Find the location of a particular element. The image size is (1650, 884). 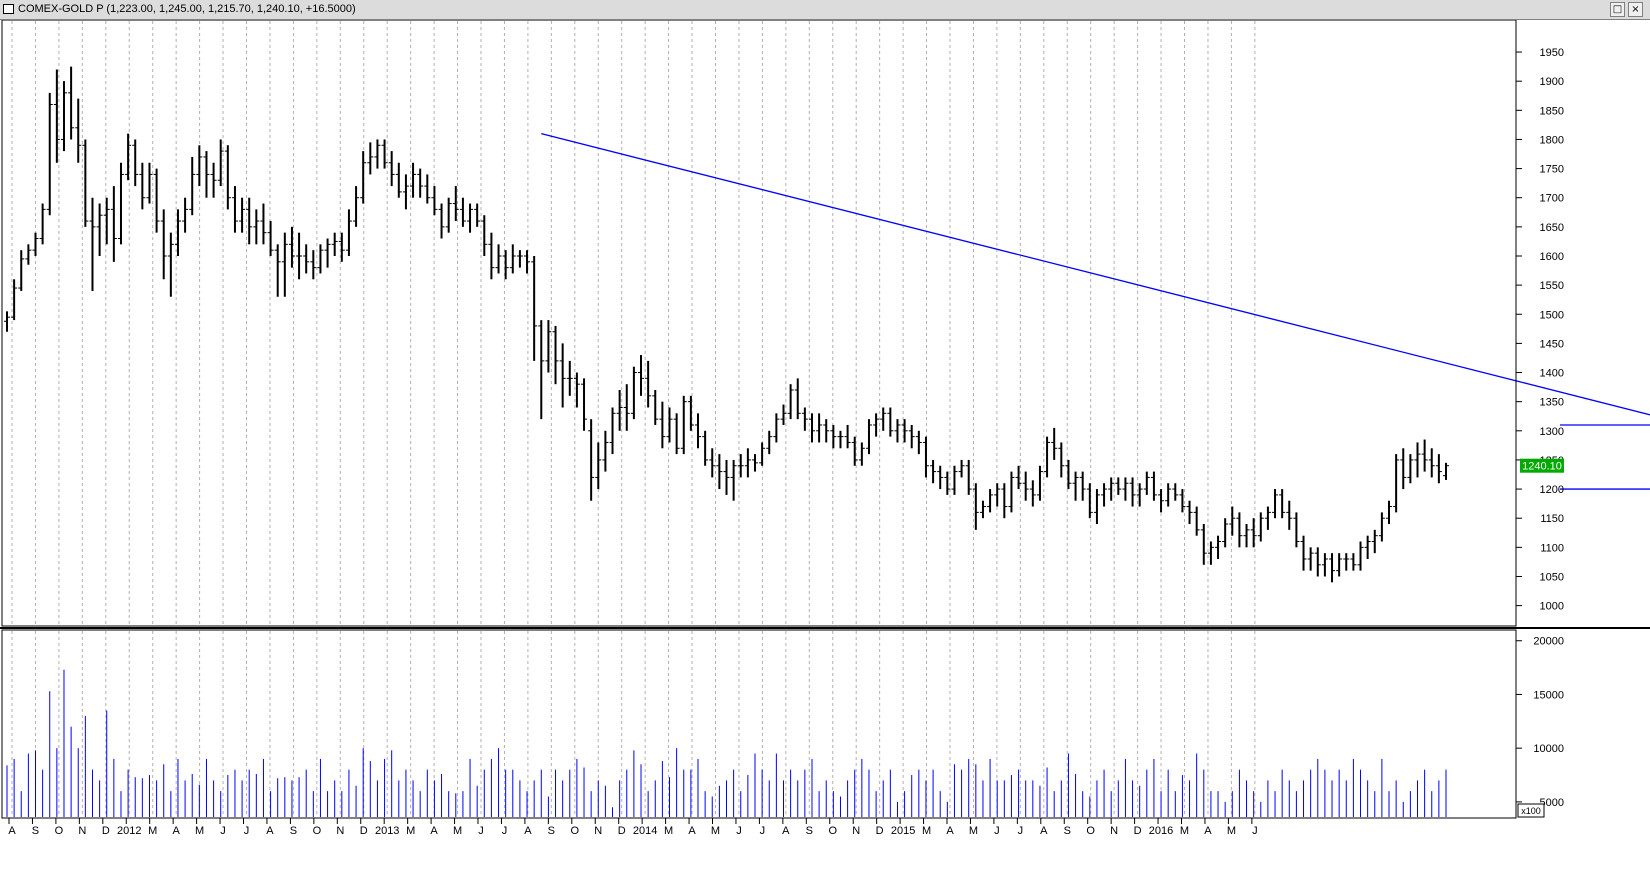

y-tick-label: 1700 is located at coordinates (1552, 199).